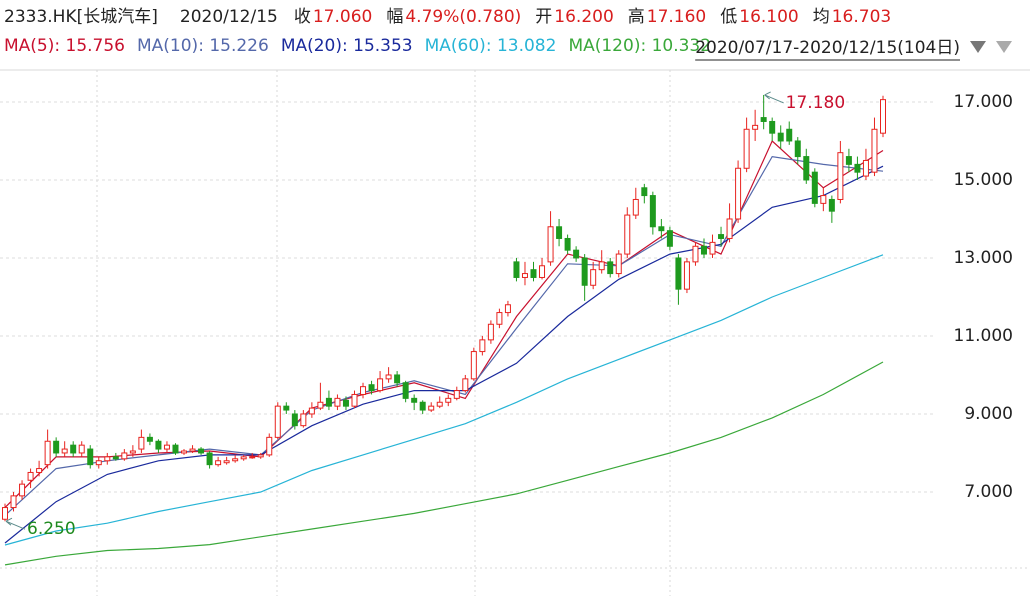 The height and width of the screenshot is (596, 1030). I want to click on y-tick-label: 7.000, so click(988, 492).